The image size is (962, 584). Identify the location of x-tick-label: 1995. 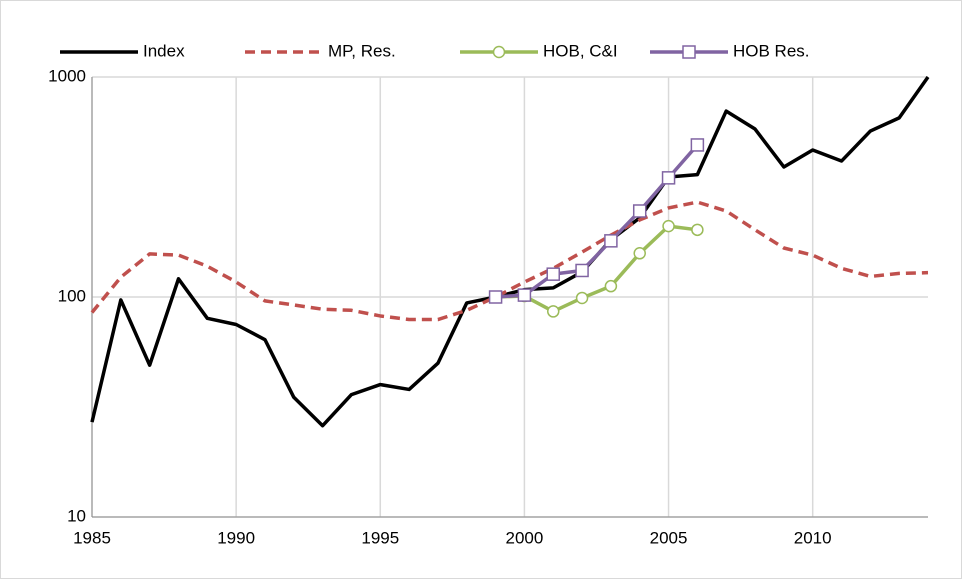
(380, 537).